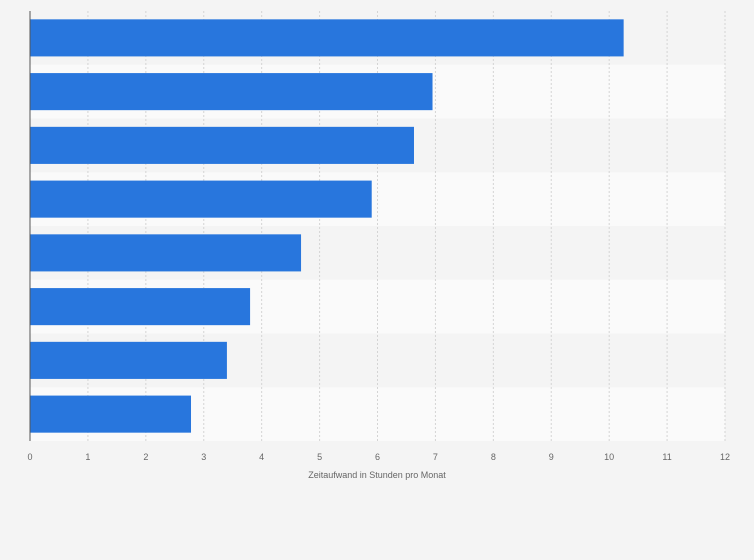 This screenshot has height=560, width=754. What do you see at coordinates (261, 457) in the screenshot?
I see `x-tick-label: 4` at bounding box center [261, 457].